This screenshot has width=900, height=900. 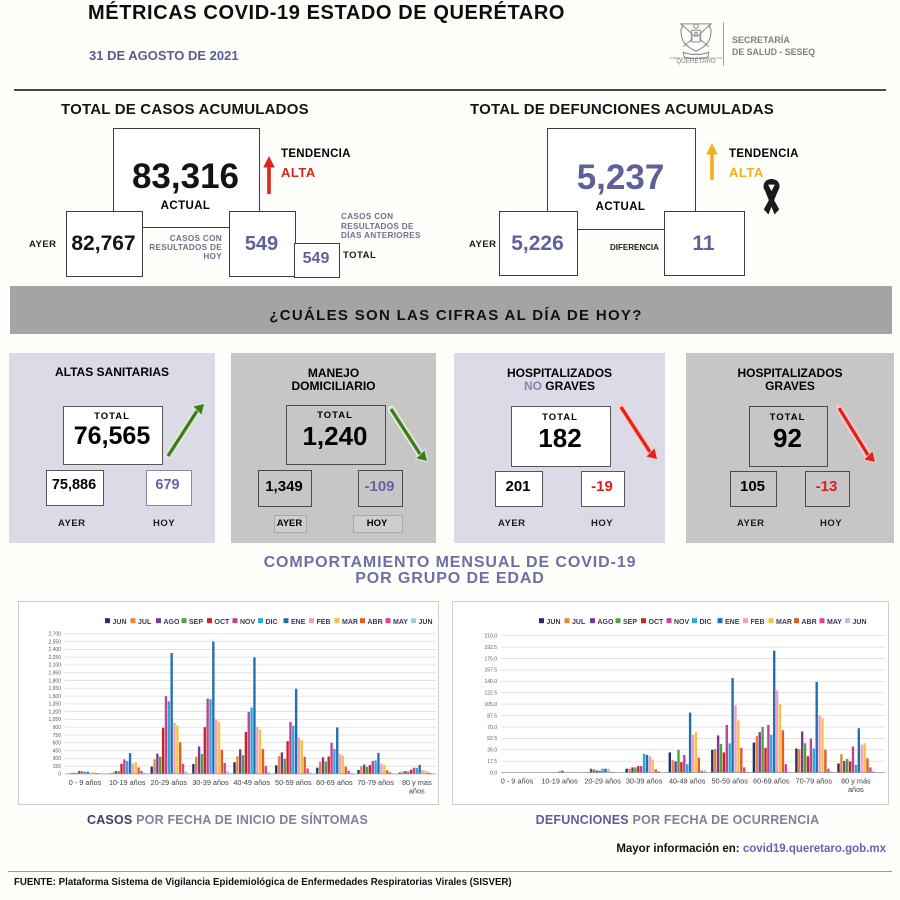 What do you see at coordinates (490, 648) in the screenshot?
I see `svg-text: 192.5` at bounding box center [490, 648].